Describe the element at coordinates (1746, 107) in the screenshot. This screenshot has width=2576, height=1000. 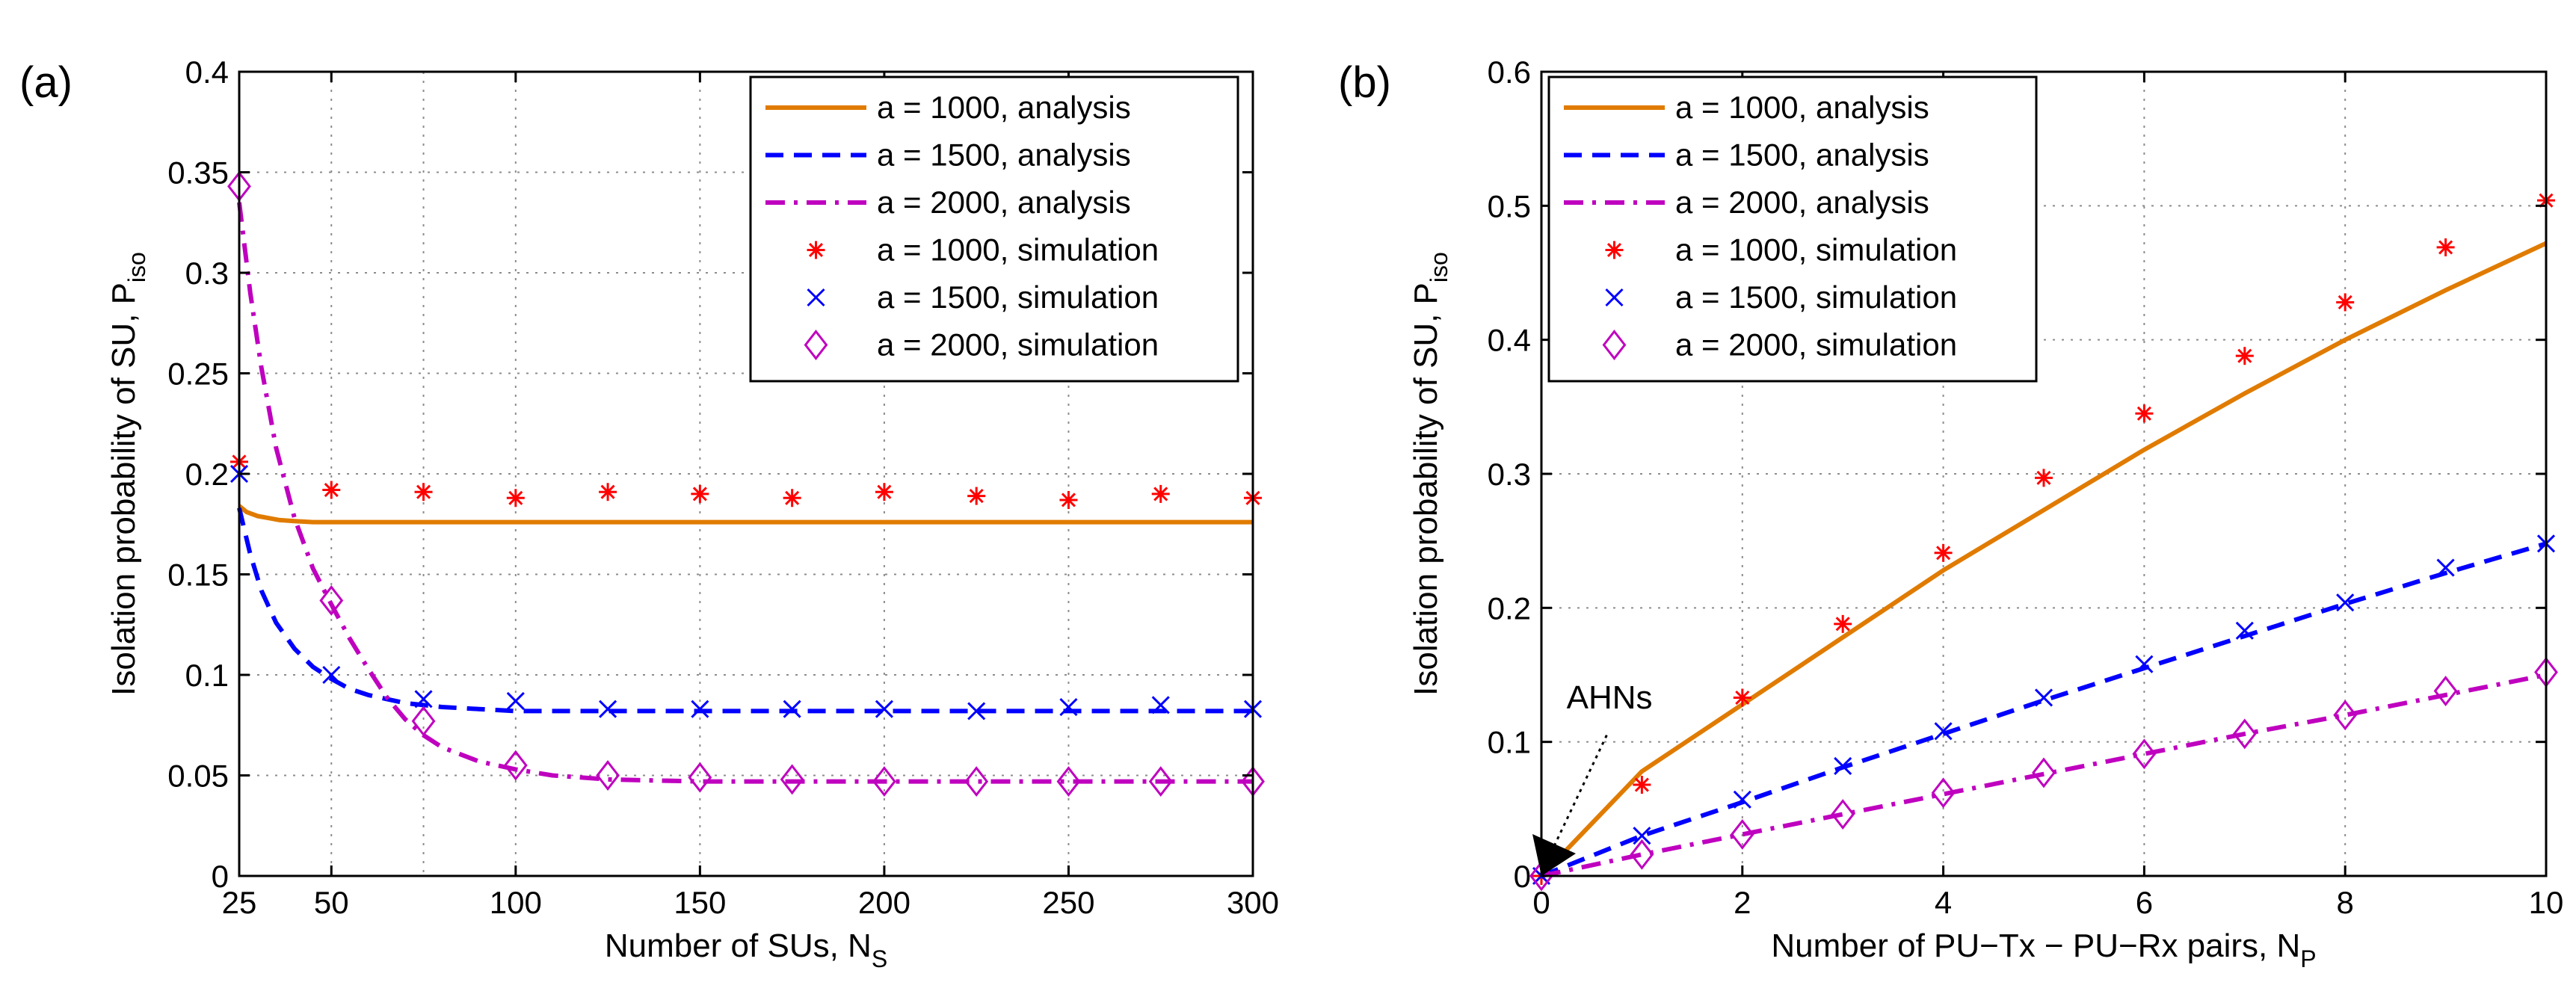
I see `legend-entry: a = 1000, analysis` at that location.